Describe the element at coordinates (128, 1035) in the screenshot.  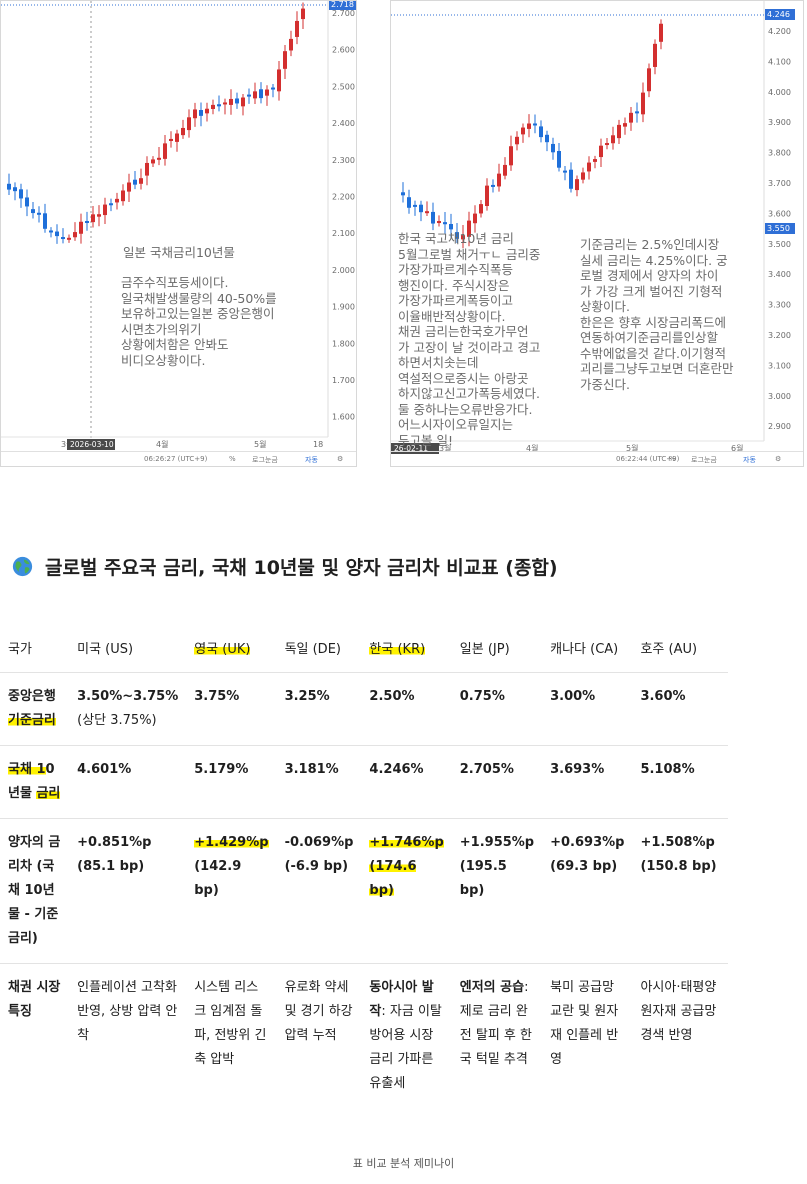
I see `cell-us: 인플레이션 고착화 반영, 상방 압력 안착` at that location.